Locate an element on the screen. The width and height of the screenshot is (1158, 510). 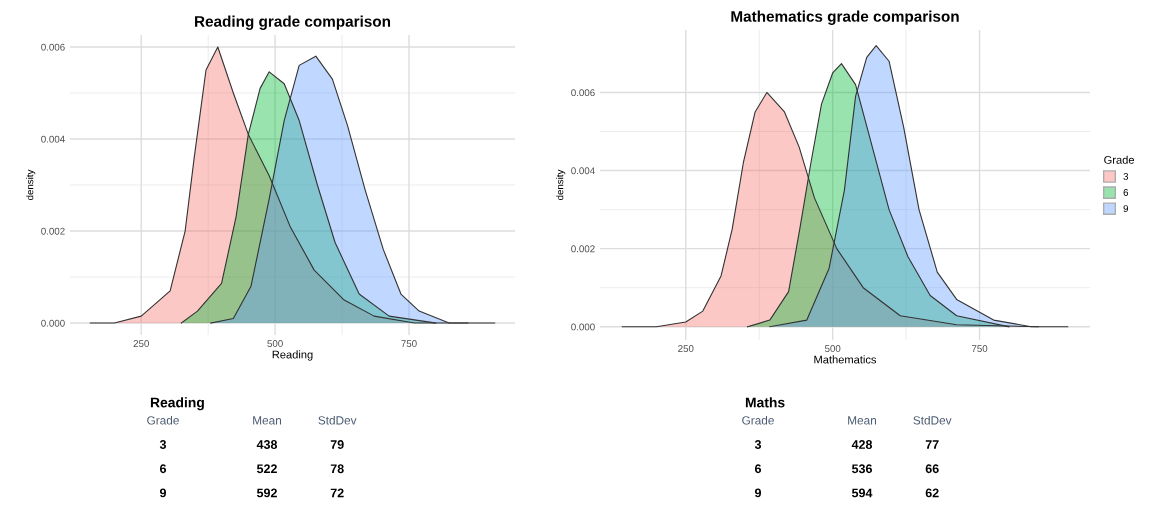
legend-label: 9 is located at coordinates (1126, 209).